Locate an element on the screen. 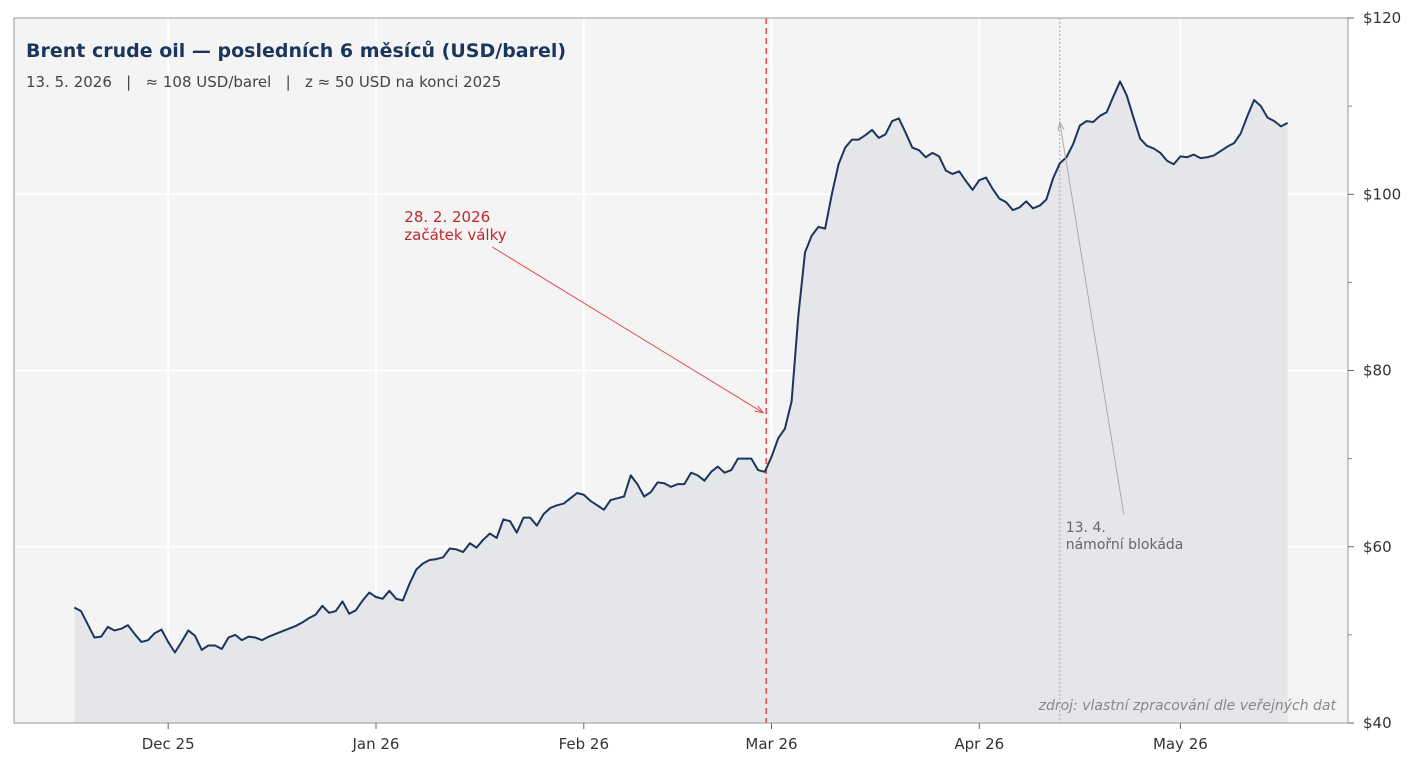 Image resolution: width=1417 pixels, height=764 pixels. x-tick-label: Mar 26 is located at coordinates (771, 744).